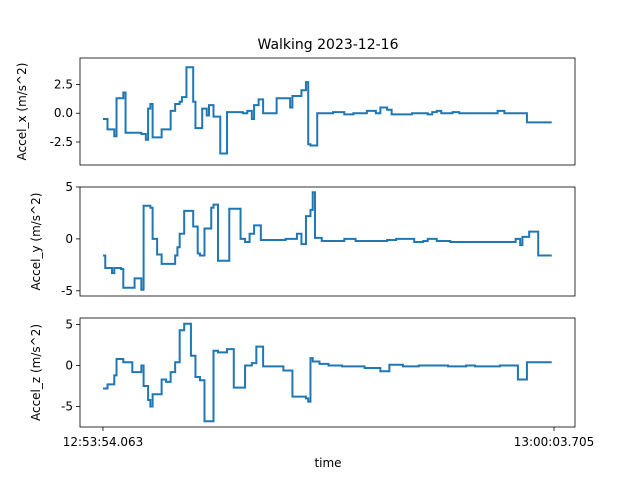 This screenshot has width=640, height=480. I want to click on accel-z-series-line, so click(327, 372).